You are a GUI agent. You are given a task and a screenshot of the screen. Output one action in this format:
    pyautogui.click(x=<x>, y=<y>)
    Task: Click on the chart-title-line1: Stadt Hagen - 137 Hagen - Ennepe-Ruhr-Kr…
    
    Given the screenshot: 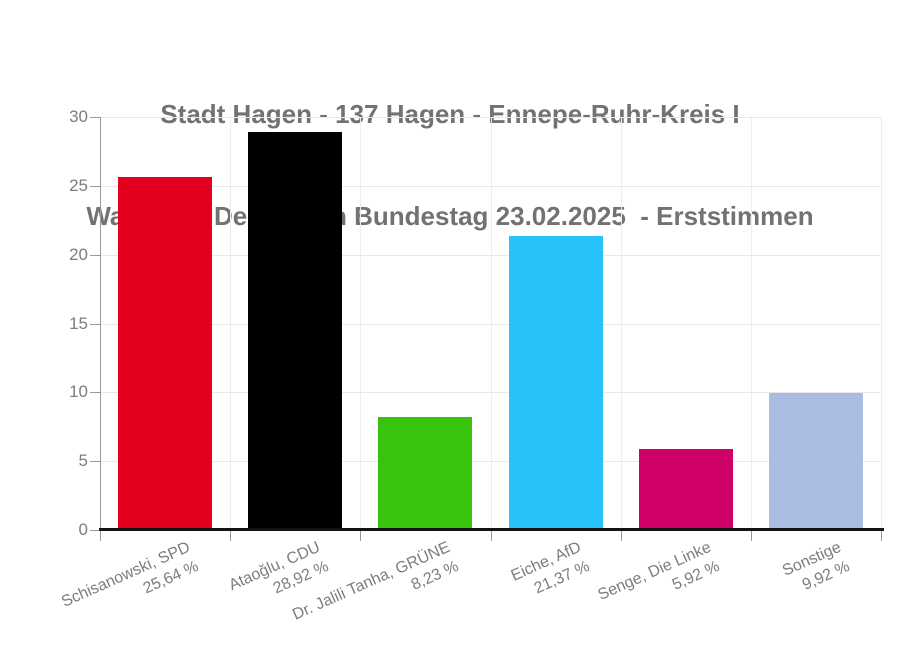 What is the action you would take?
    pyautogui.click(x=450, y=114)
    